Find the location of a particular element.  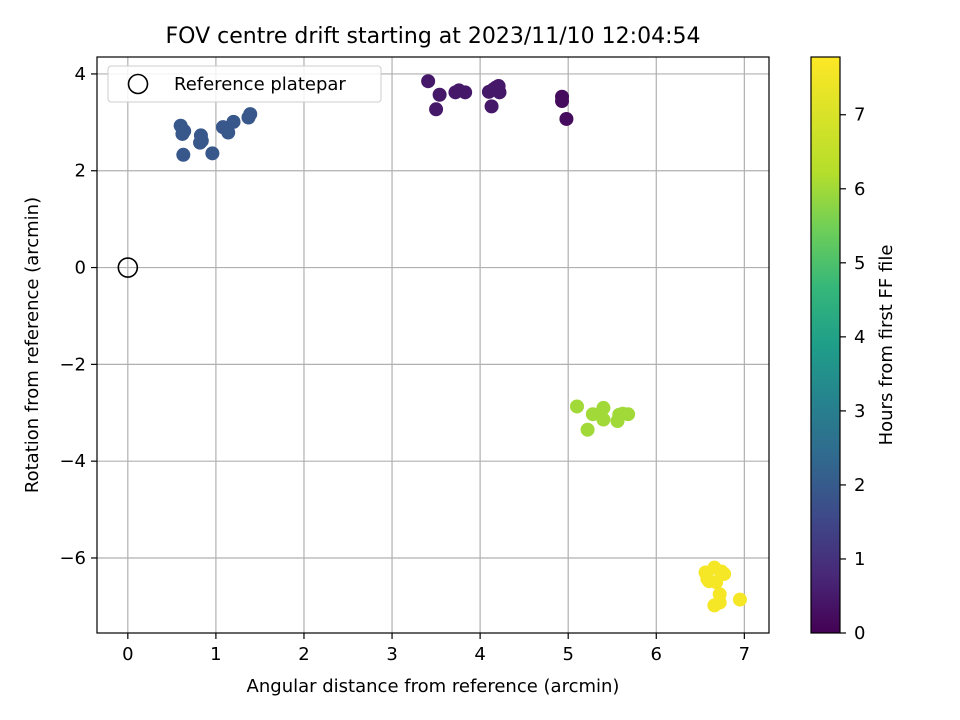

colorbar-tick-label: 6 is located at coordinates (859, 189).